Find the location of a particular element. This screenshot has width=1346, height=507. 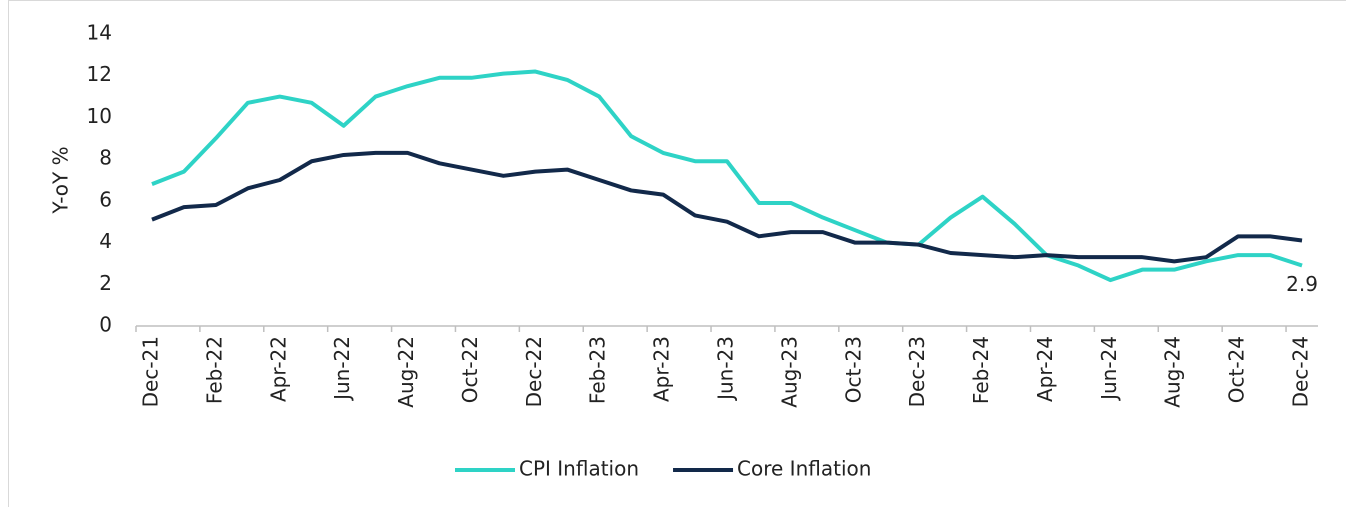

x-tick-label: Jun-22 is located at coordinates (342, 369).